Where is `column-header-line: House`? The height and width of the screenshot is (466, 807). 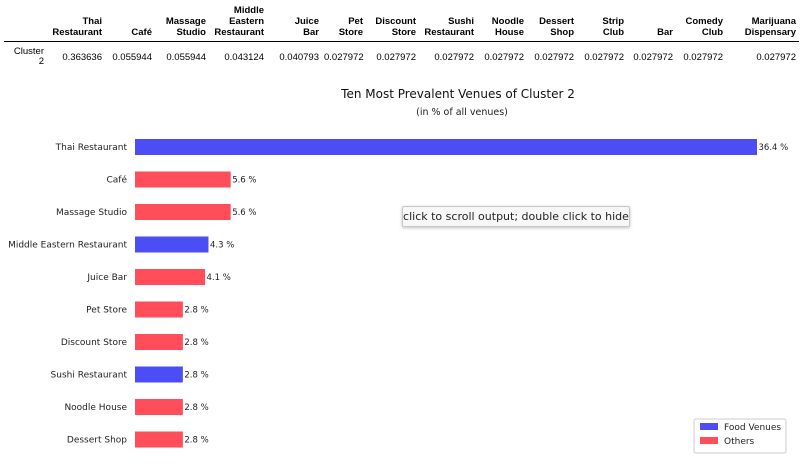 column-header-line: House is located at coordinates (509, 32).